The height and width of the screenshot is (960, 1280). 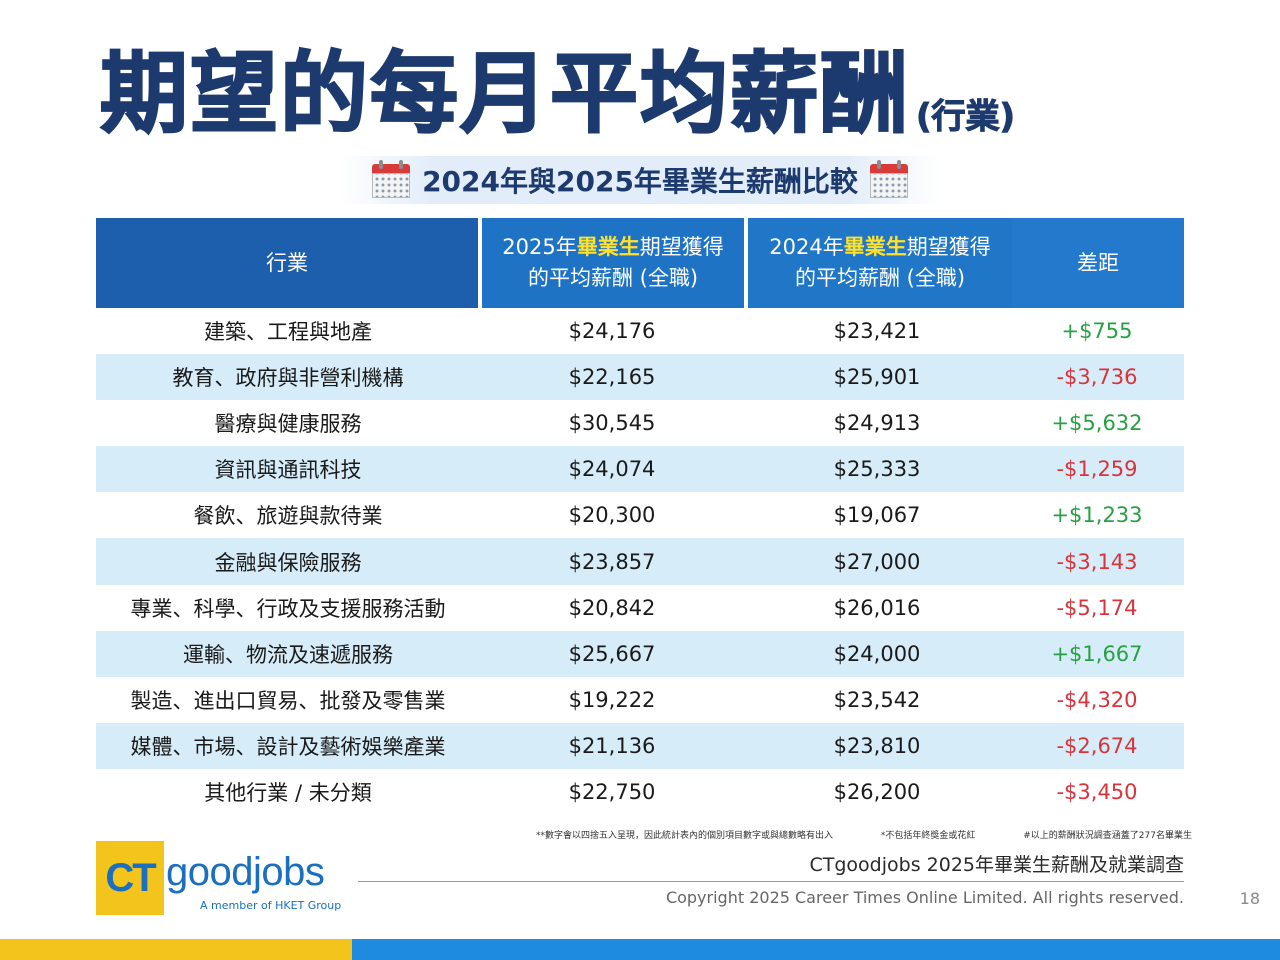 I want to click on cell-2025: $22,750, so click(x=612, y=791).